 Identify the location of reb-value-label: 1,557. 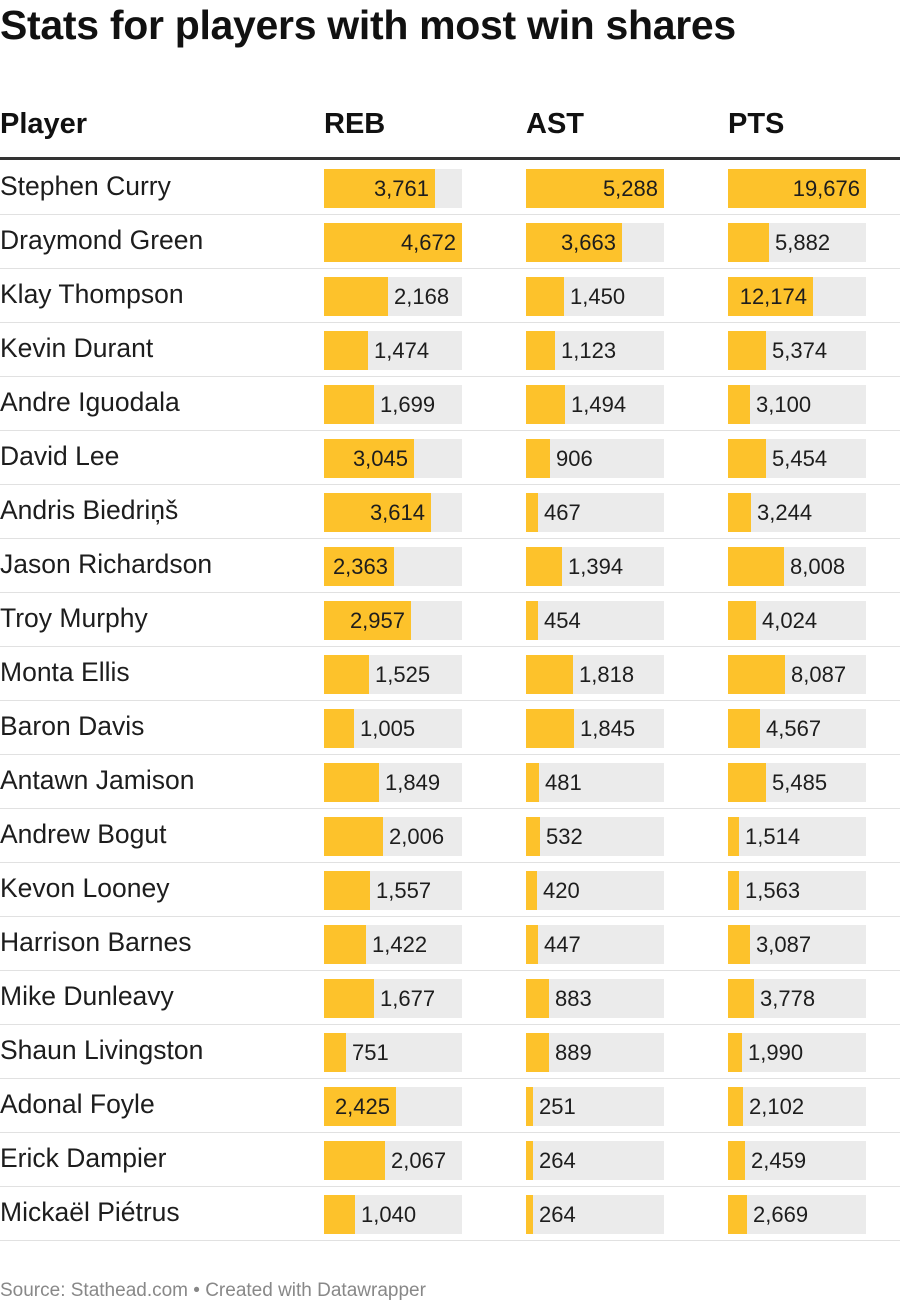
(404, 890).